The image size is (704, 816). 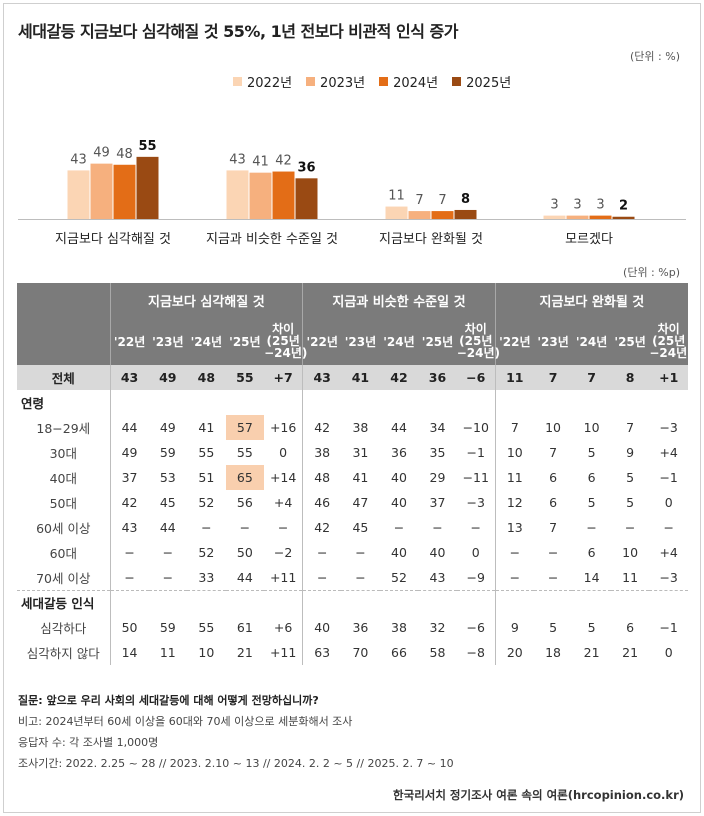 I want to click on table-cell: +6, so click(x=283, y=627).